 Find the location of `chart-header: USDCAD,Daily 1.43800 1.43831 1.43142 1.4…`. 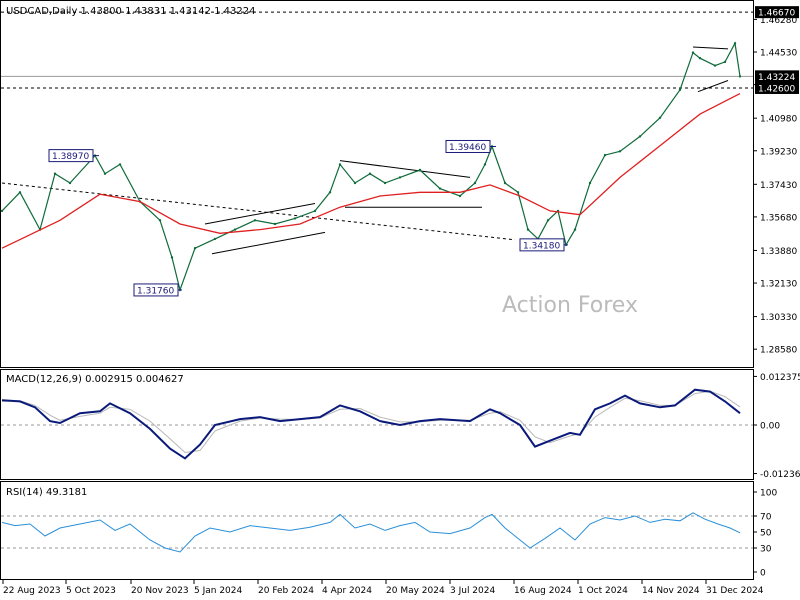

chart-header: USDCAD,Daily 1.43800 1.43831 1.43142 1.4… is located at coordinates (131, 11).